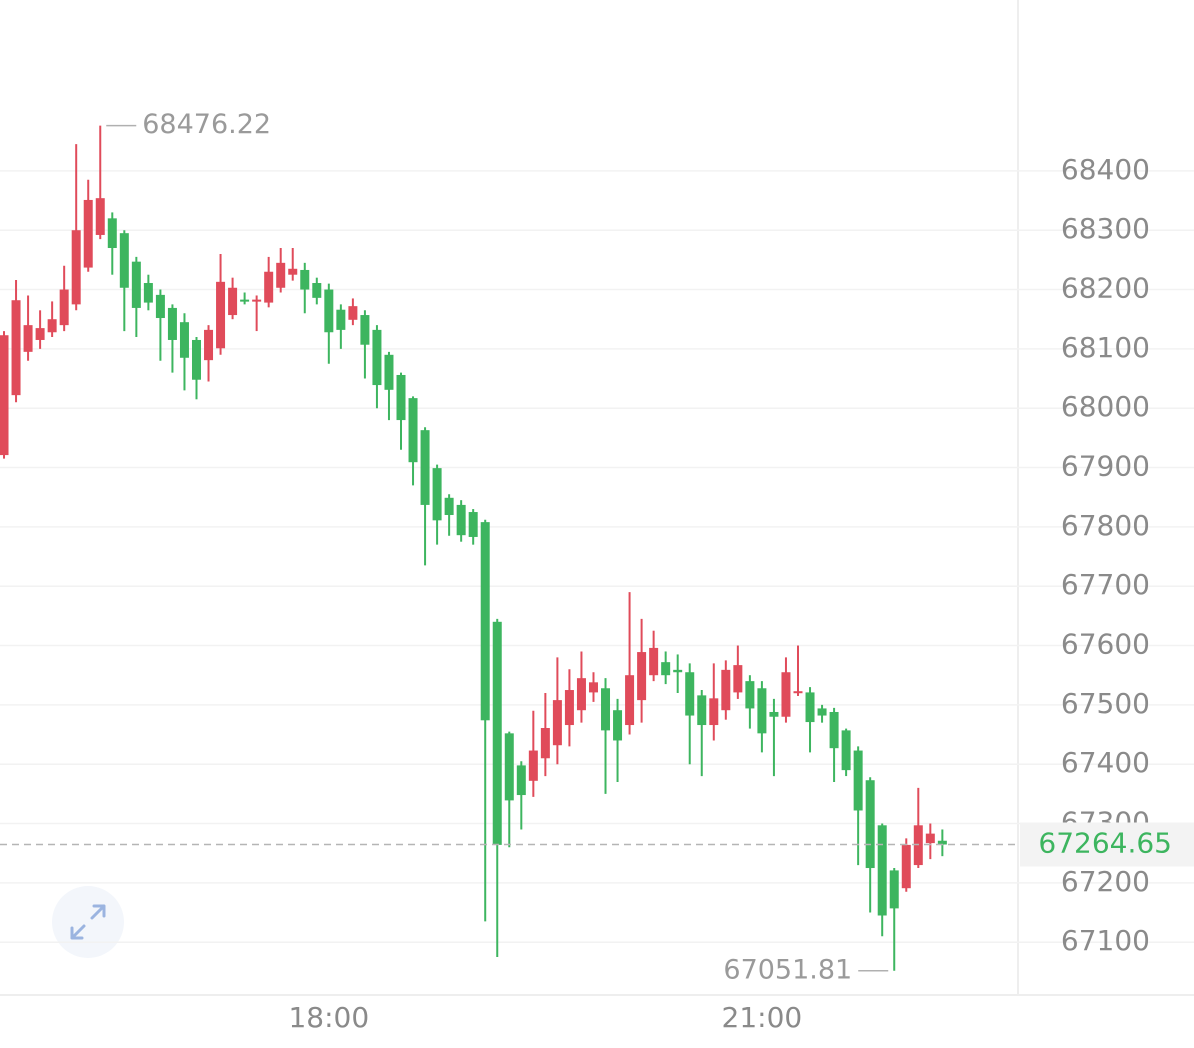  Describe the element at coordinates (1105, 288) in the screenshot. I see `y-tick-label: 68200` at that location.